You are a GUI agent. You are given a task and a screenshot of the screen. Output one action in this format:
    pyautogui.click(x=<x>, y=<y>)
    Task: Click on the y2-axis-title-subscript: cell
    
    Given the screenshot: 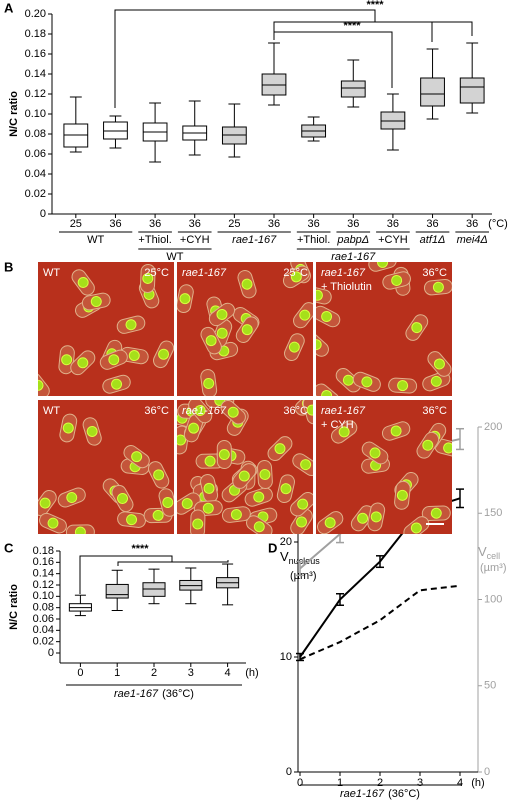 What is the action you would take?
    pyautogui.click(x=494, y=556)
    